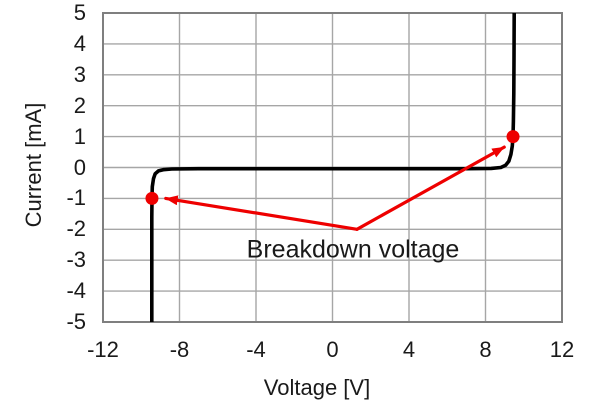 The width and height of the screenshot is (600, 416). Describe the element at coordinates (409, 349) in the screenshot. I see `x-tick-label: 4` at that location.